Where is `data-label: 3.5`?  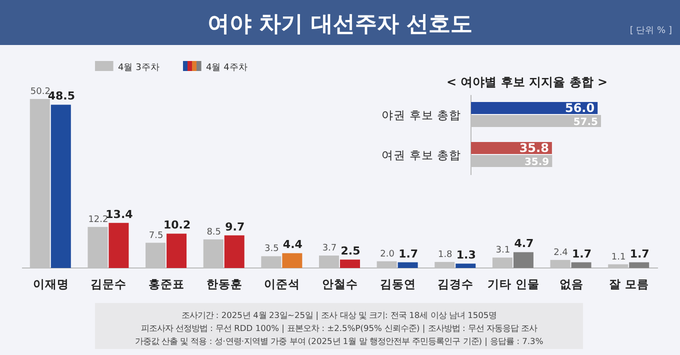
data-label: 3.5 is located at coordinates (271, 249).